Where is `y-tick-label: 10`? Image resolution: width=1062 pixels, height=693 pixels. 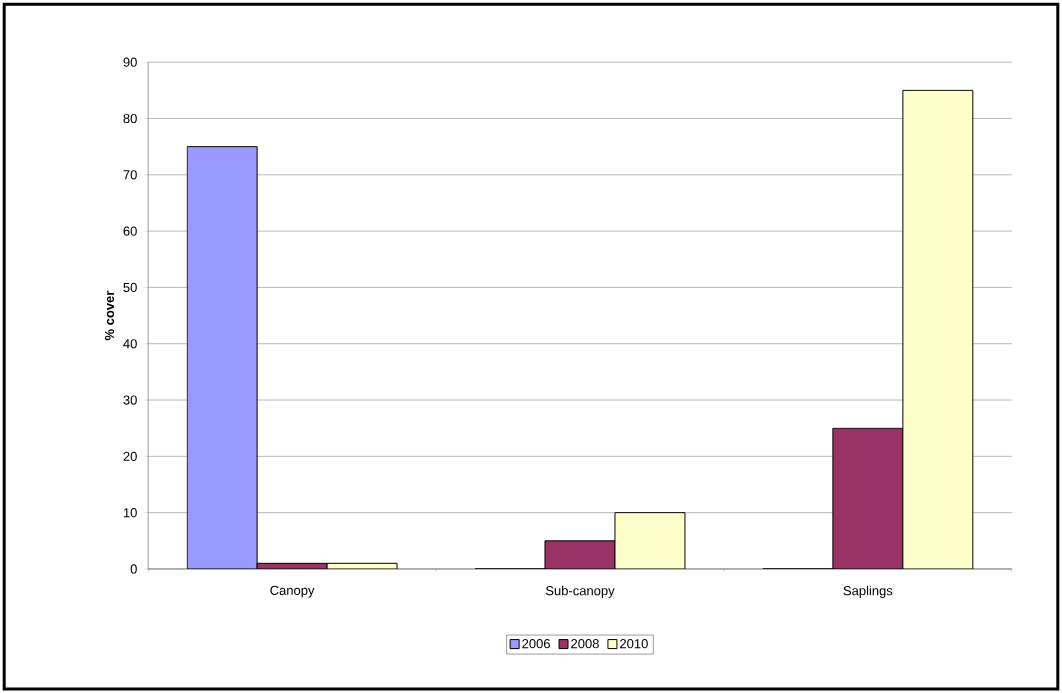
y-tick-label: 10 is located at coordinates (130, 513).